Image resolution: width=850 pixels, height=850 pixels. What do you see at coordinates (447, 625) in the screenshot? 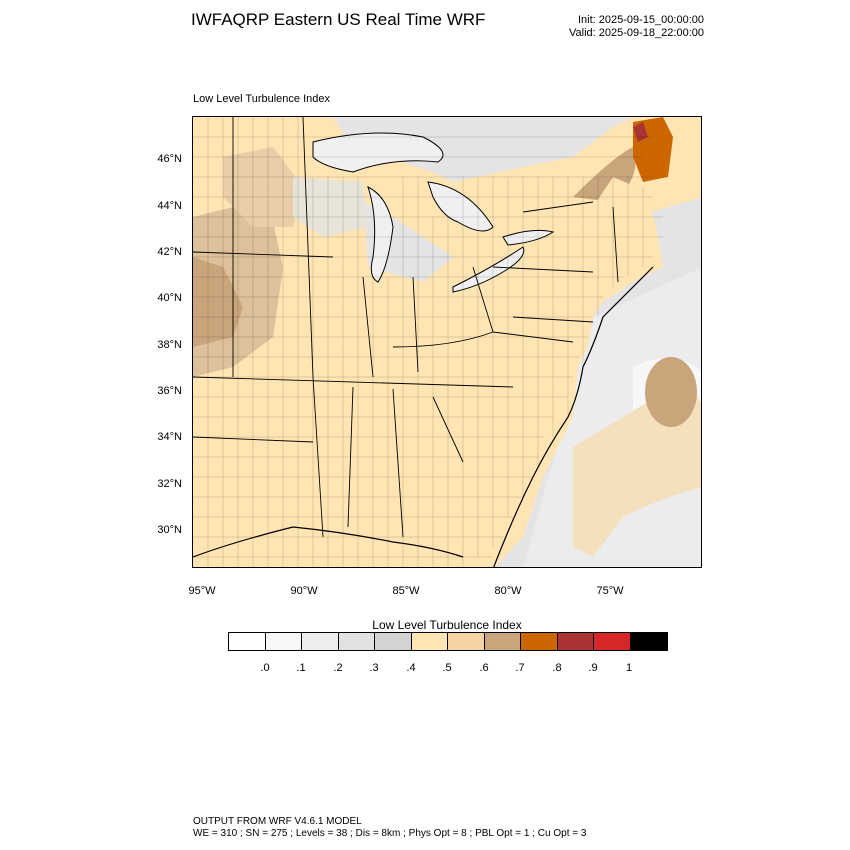
I see `colorbar-title: Low Level Turbulence Index` at bounding box center [447, 625].